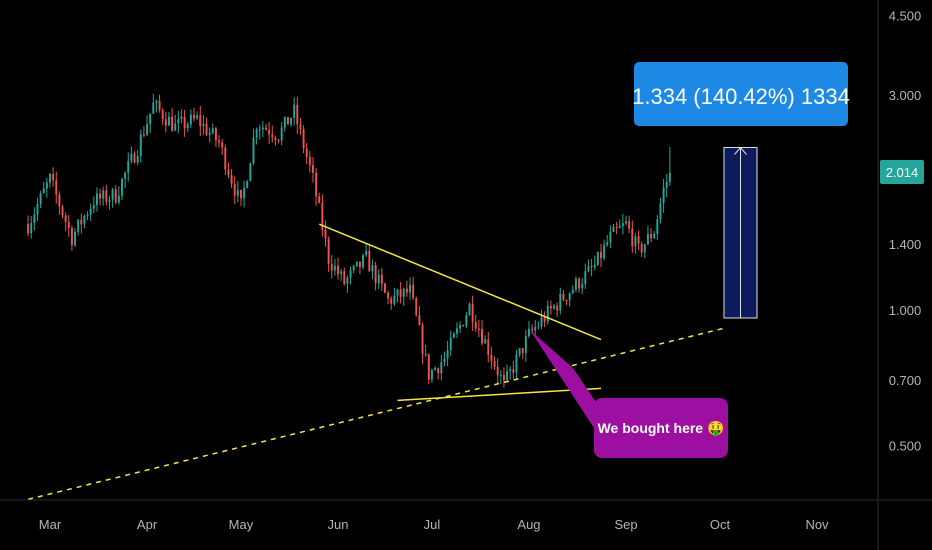 This screenshot has width=932, height=550. I want to click on measure-label: 1.334 (140.42%) 1334, so click(741, 94).